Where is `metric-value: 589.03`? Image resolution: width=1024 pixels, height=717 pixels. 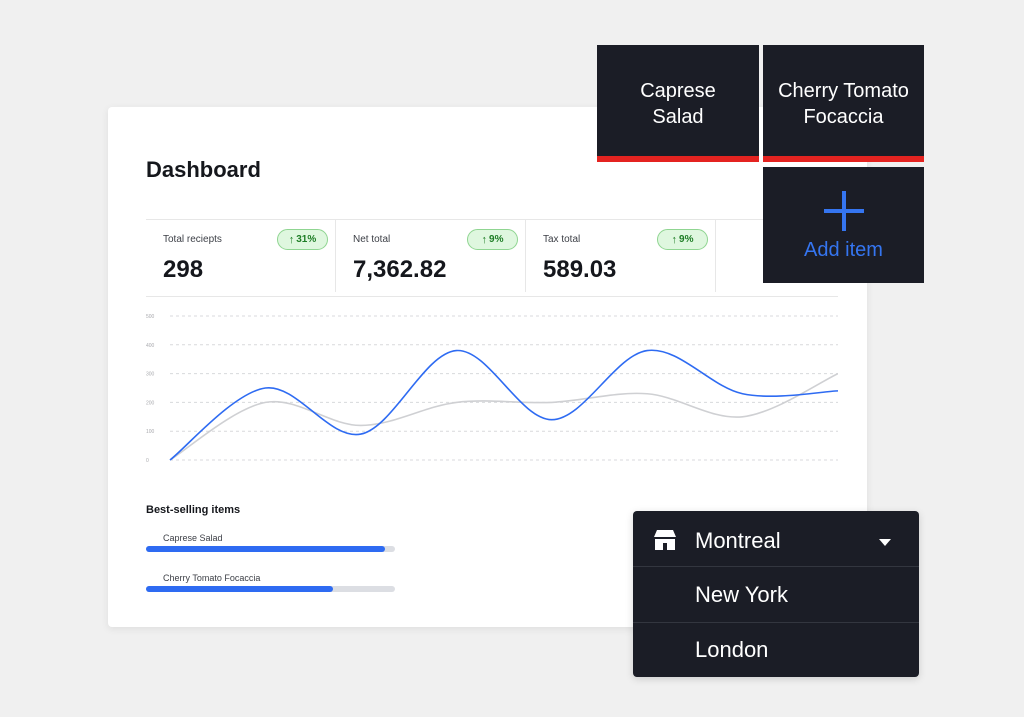 metric-value: 589.03 is located at coordinates (580, 269).